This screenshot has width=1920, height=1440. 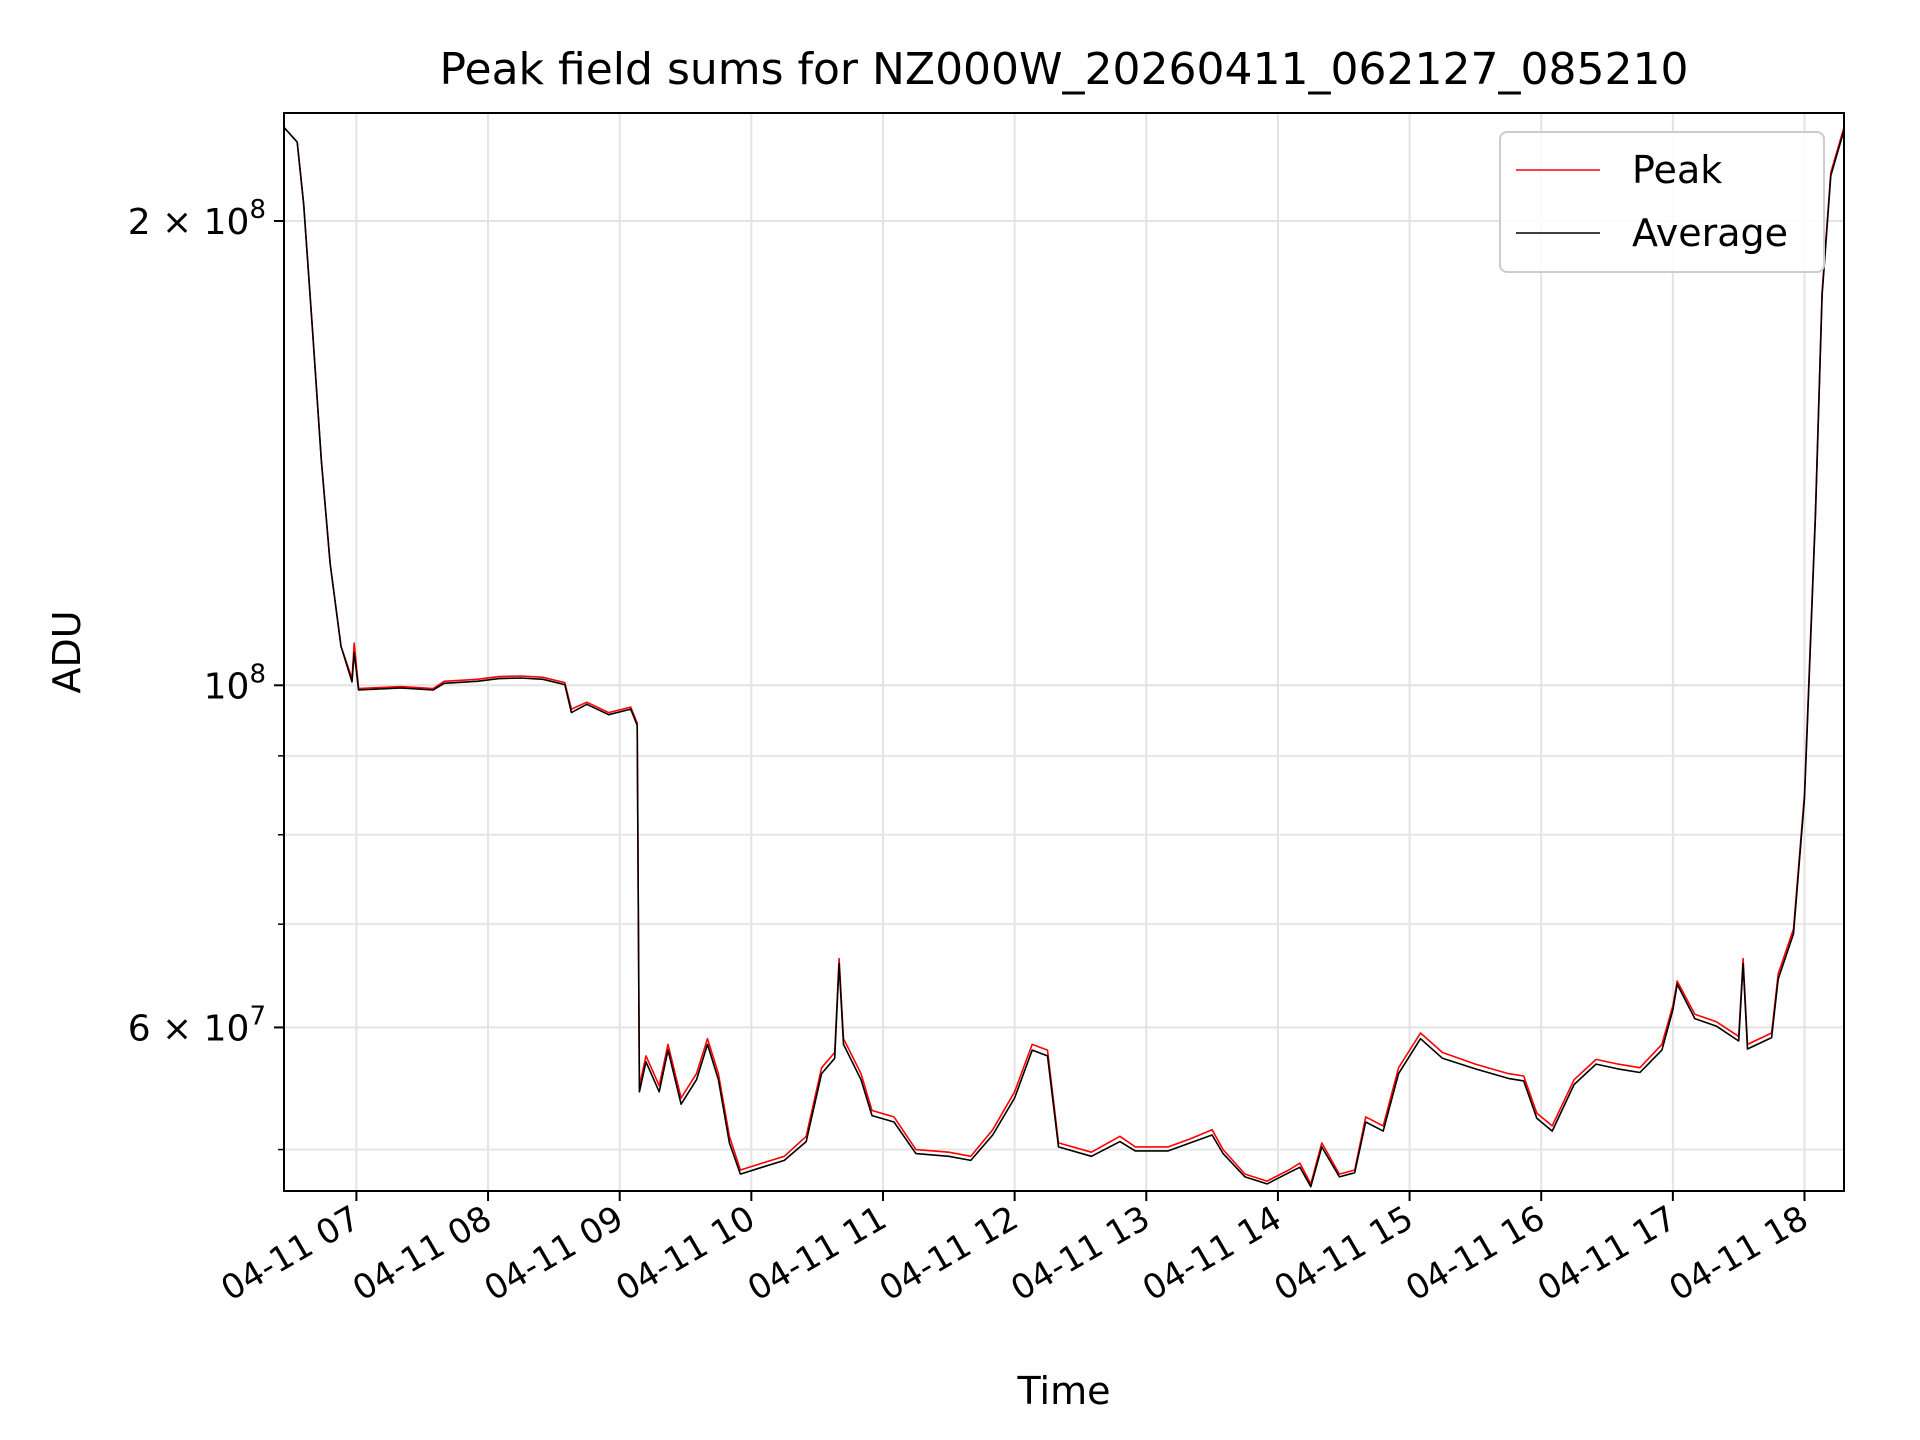 I want to click on x-axis-label: Time, so click(x=1064, y=1391).